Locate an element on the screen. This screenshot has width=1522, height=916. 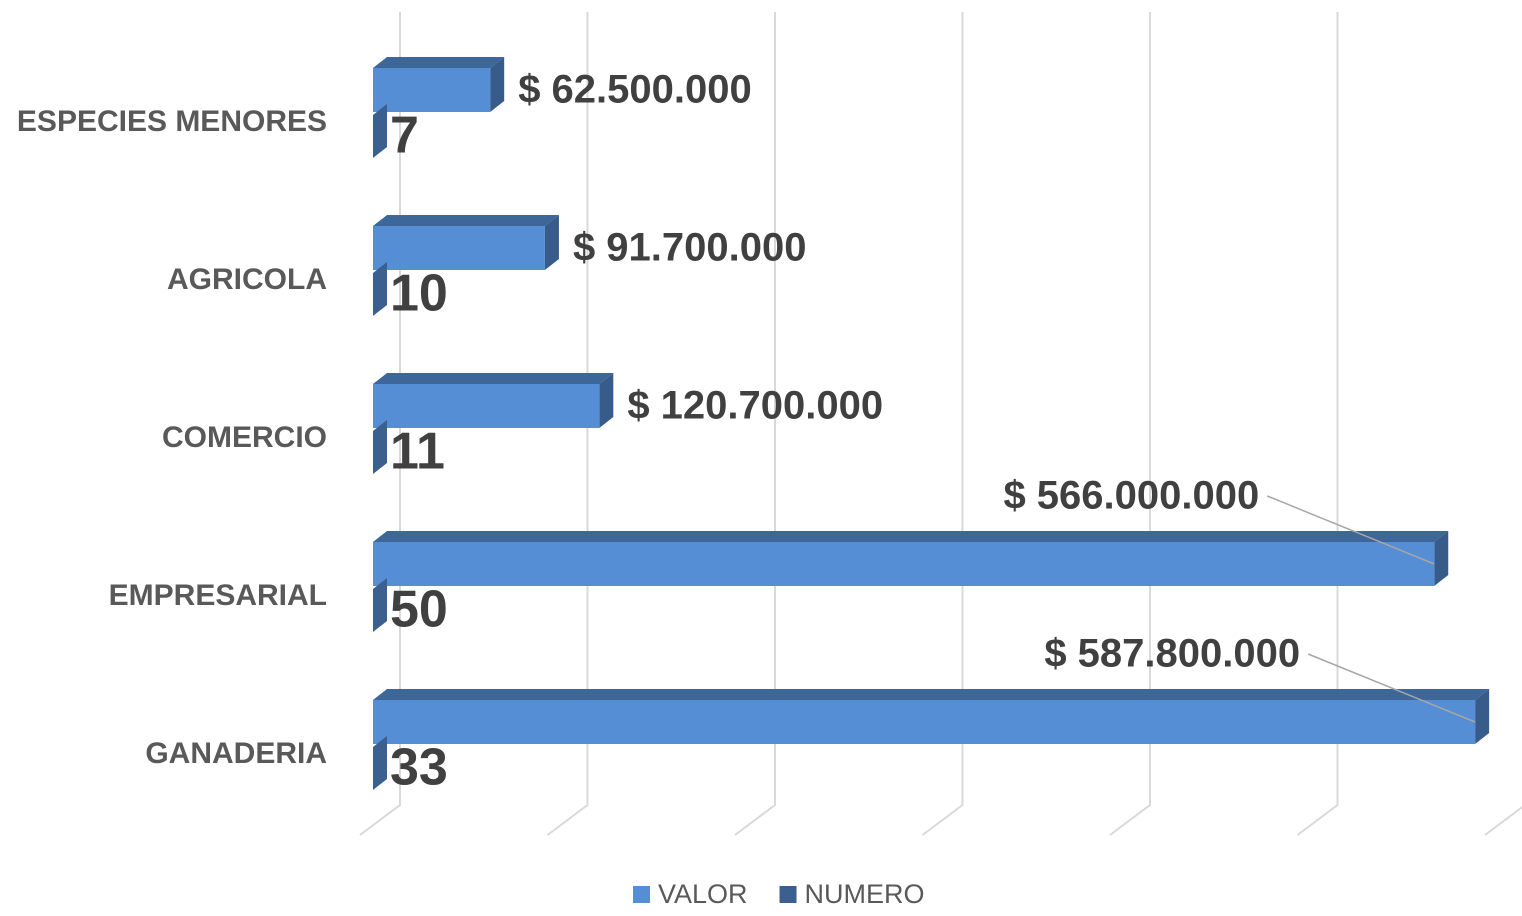
category-label: EMPRESARIAL is located at coordinates (218, 595).